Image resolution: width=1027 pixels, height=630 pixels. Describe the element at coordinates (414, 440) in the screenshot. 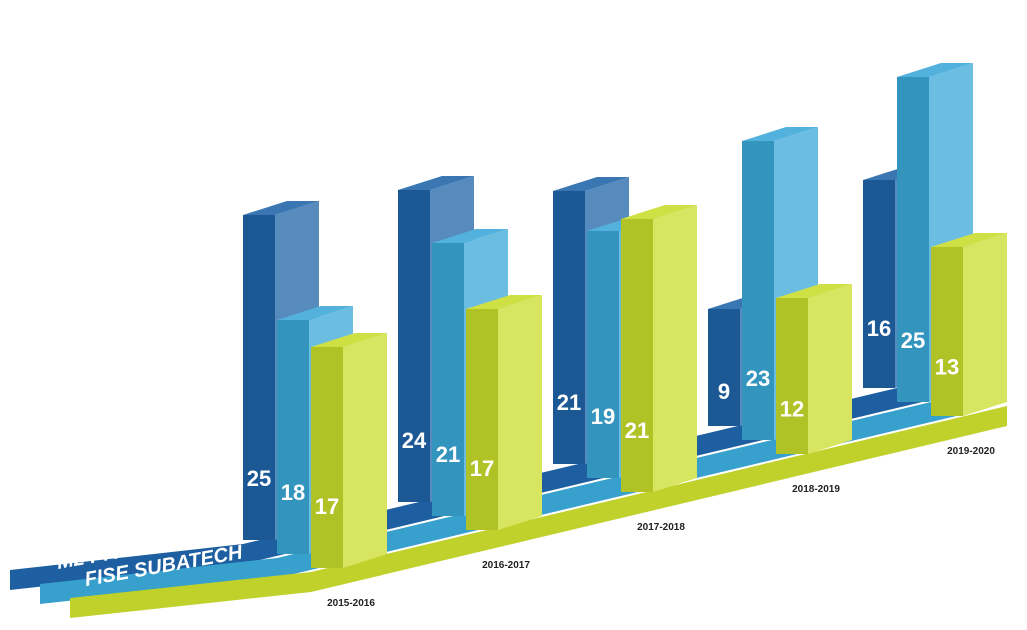

I see `data-label: 24` at that location.